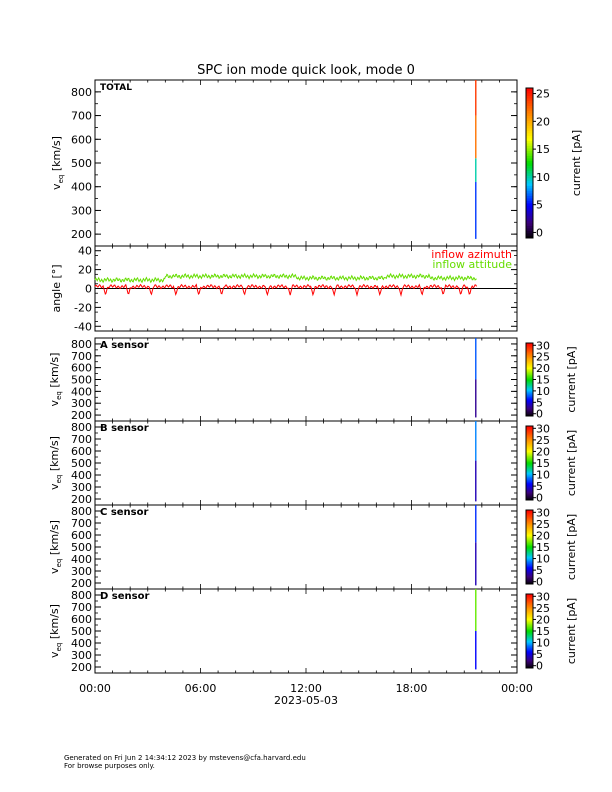 Image resolution: width=612 pixels, height=792 pixels. What do you see at coordinates (539, 232) in the screenshot?
I see `colorbar-tick-label: 0` at bounding box center [539, 232].